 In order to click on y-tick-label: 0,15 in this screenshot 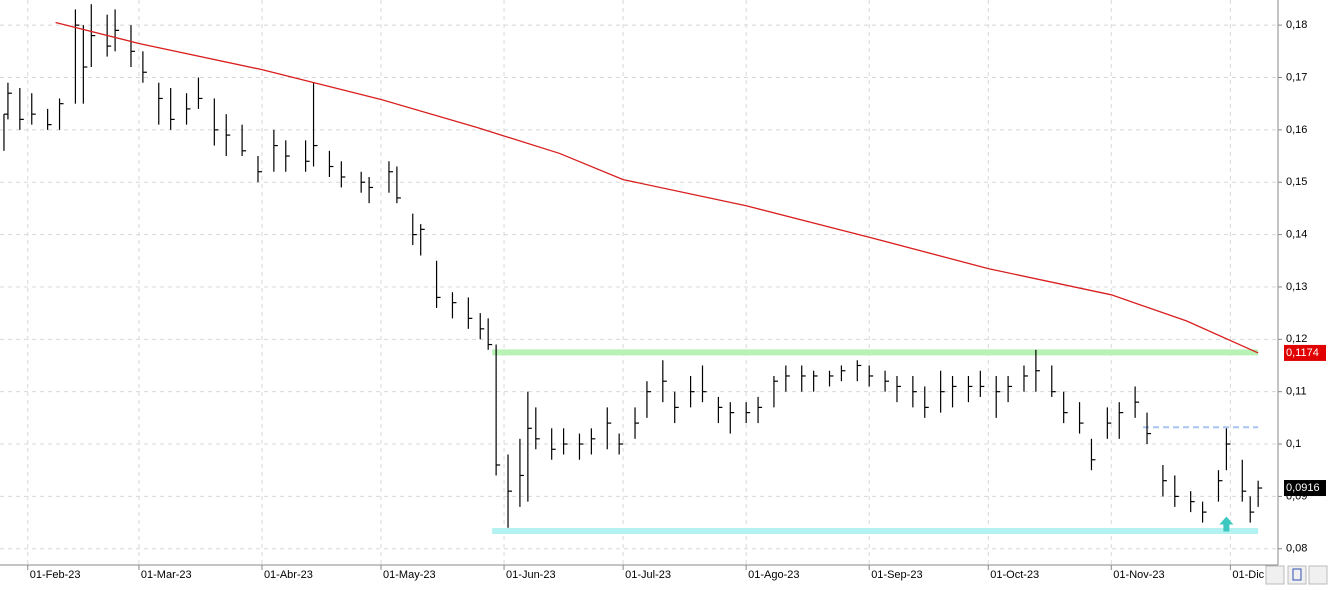, I will do `click(1296, 182)`.